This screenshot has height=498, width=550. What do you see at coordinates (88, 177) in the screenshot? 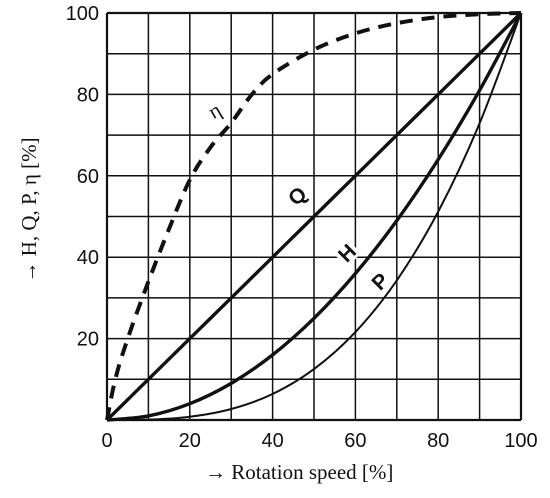
I see `y-tick-label: 60` at bounding box center [88, 177].